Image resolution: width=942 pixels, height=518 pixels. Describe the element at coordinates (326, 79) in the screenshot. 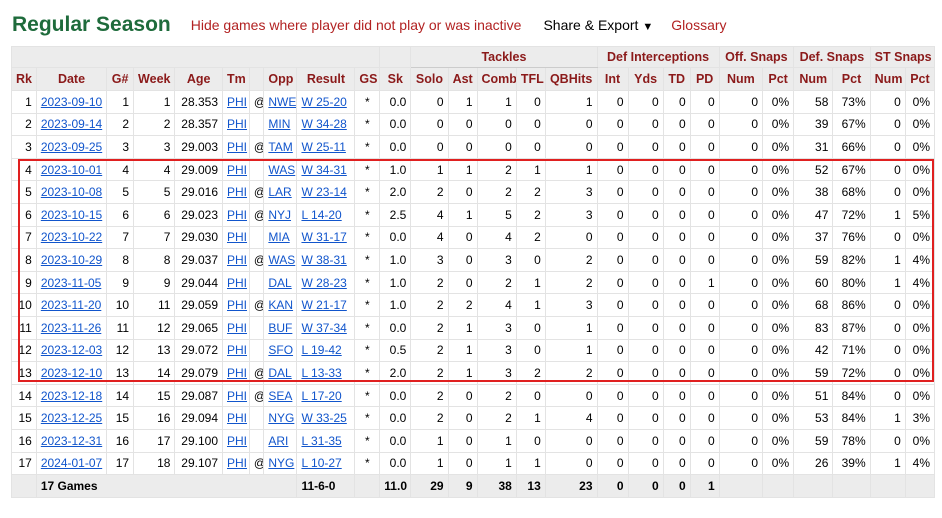

I see `column-header: Result` at that location.